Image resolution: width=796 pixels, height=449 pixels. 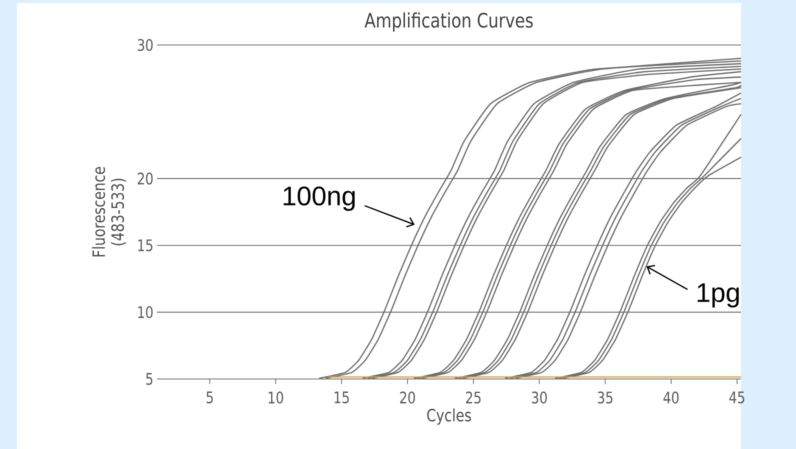 What do you see at coordinates (145, 245) in the screenshot?
I see `y-tick-label: 15` at bounding box center [145, 245].